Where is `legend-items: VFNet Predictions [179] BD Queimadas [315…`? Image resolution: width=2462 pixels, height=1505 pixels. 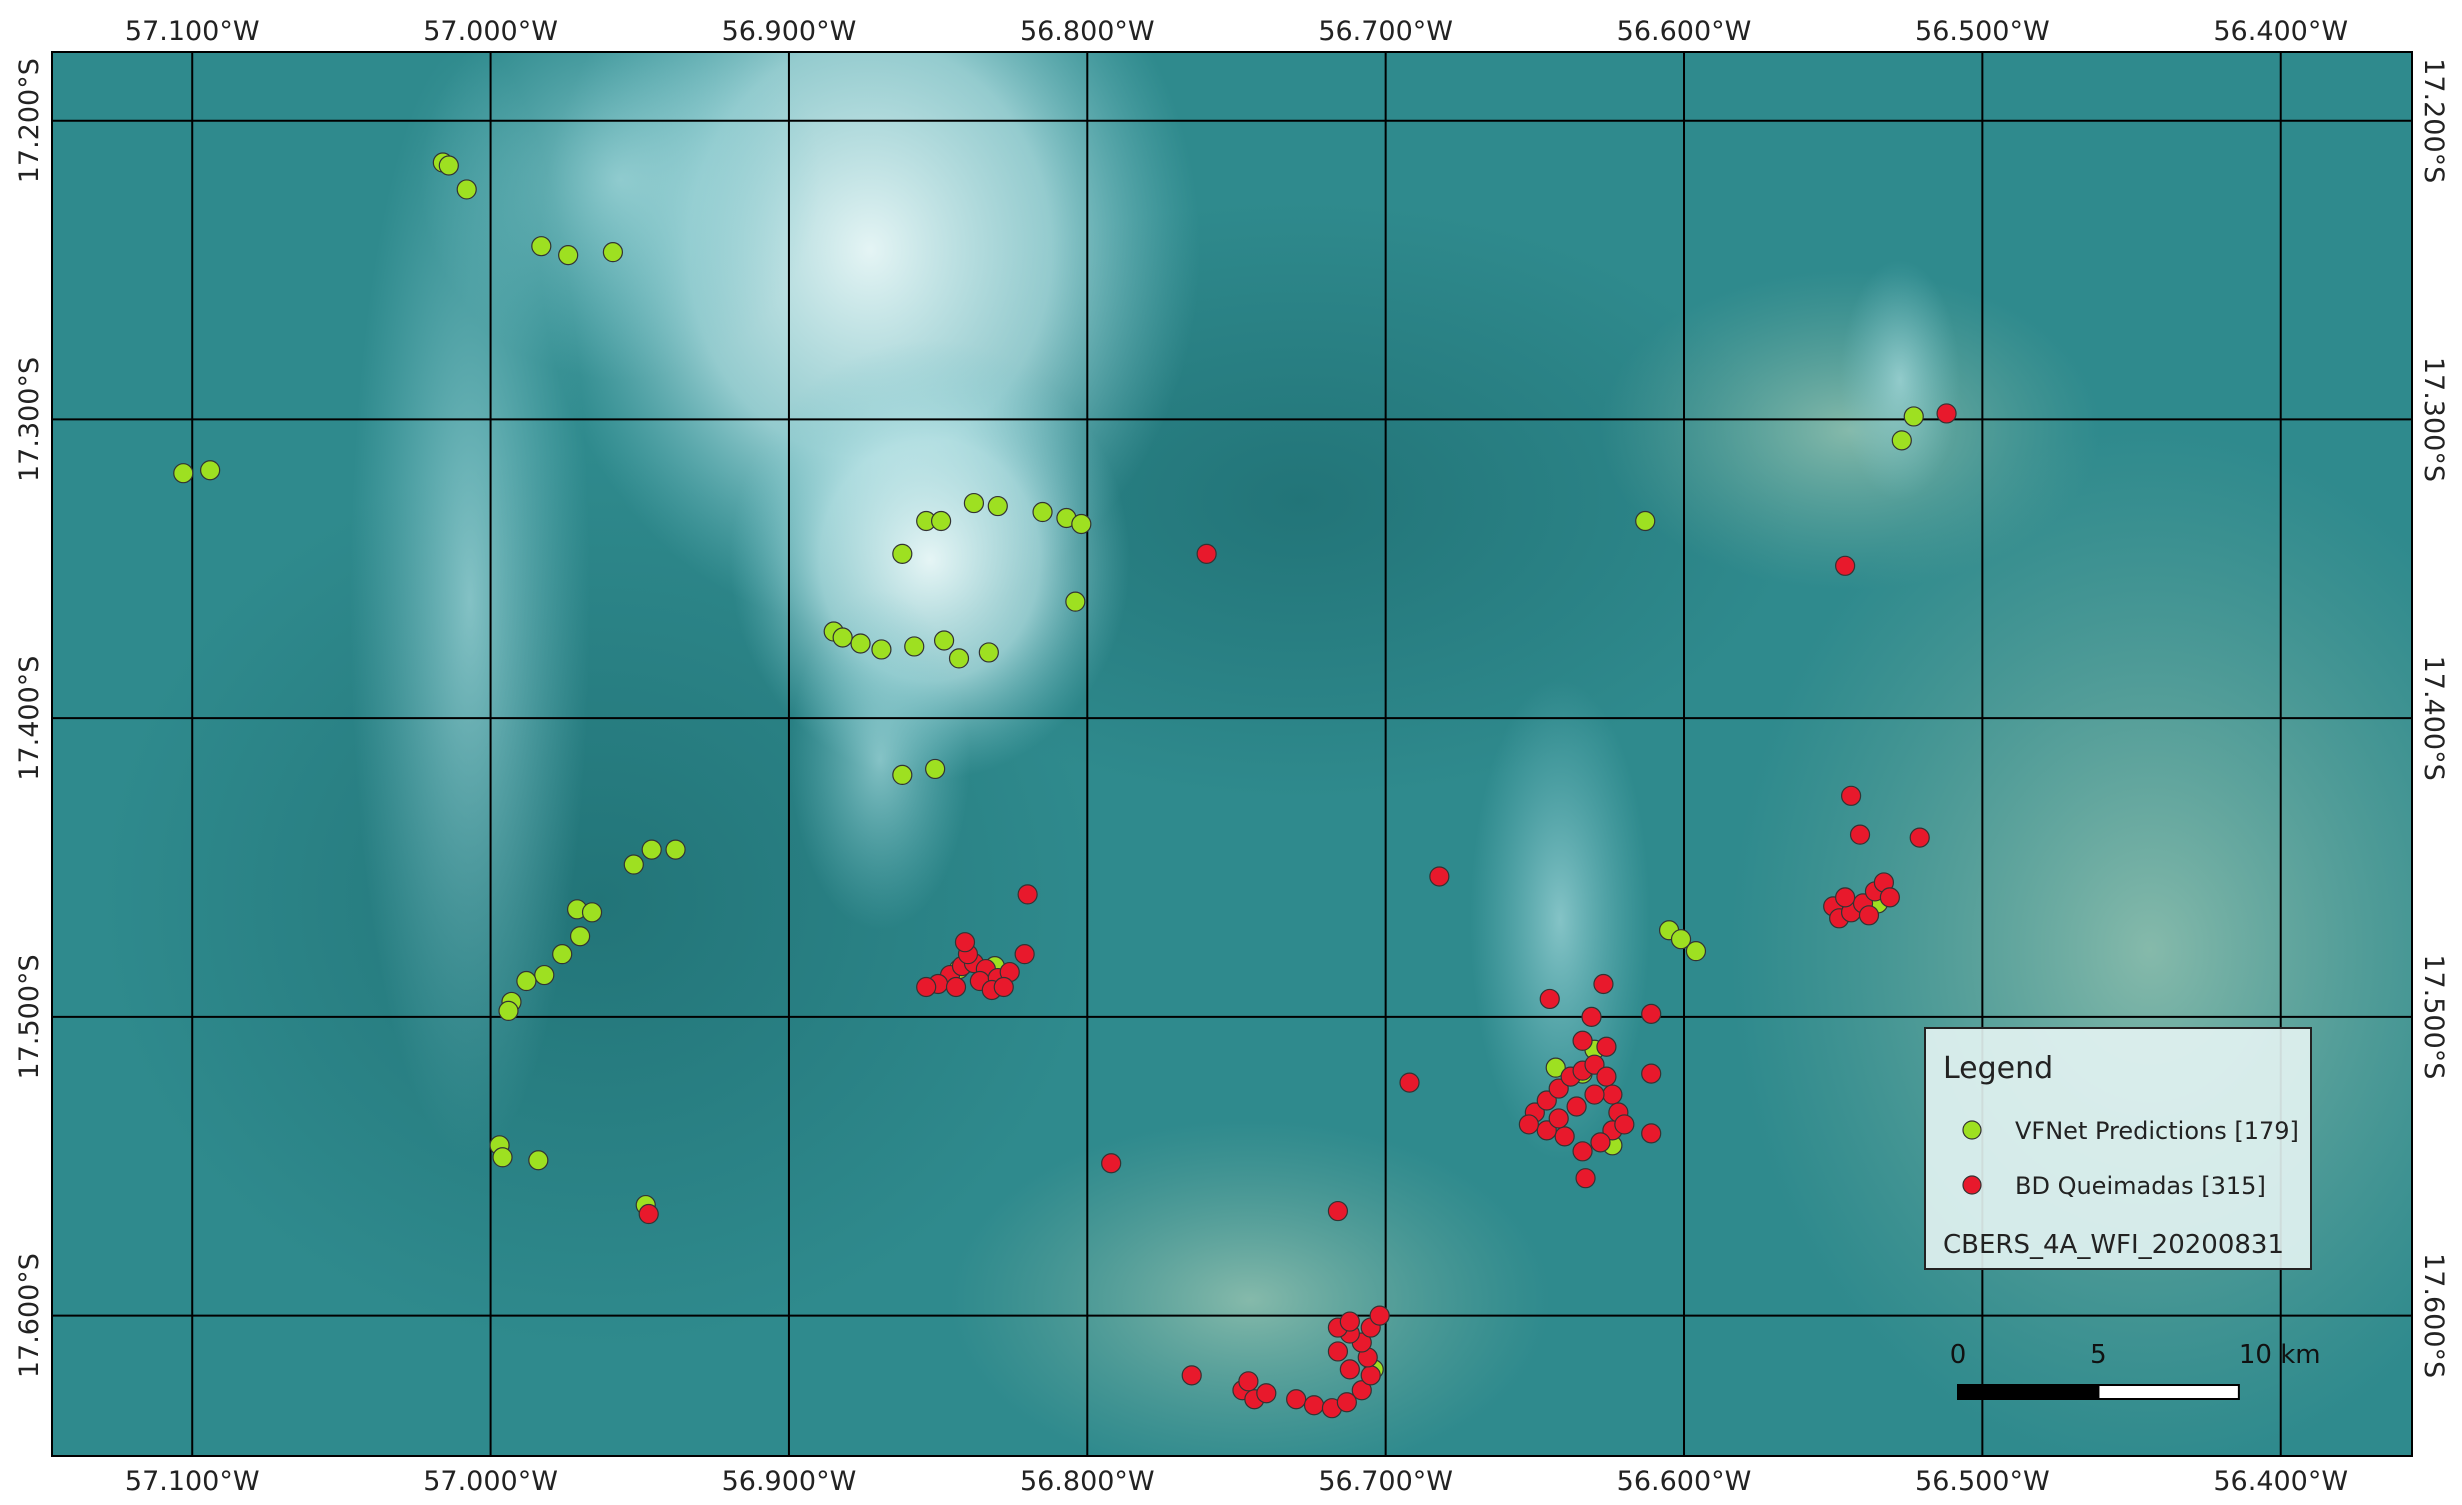
legend-items: VFNet Predictions [179] BD Queimadas [315… is located at coordinates (2130, 1158).